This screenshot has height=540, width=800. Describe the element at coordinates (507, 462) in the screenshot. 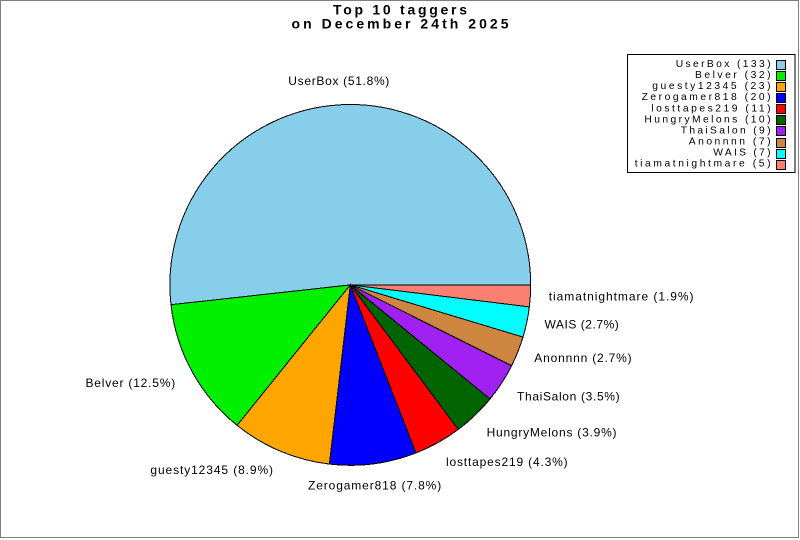

I see `svg-text: losttapes219 (4.3%)` at that location.